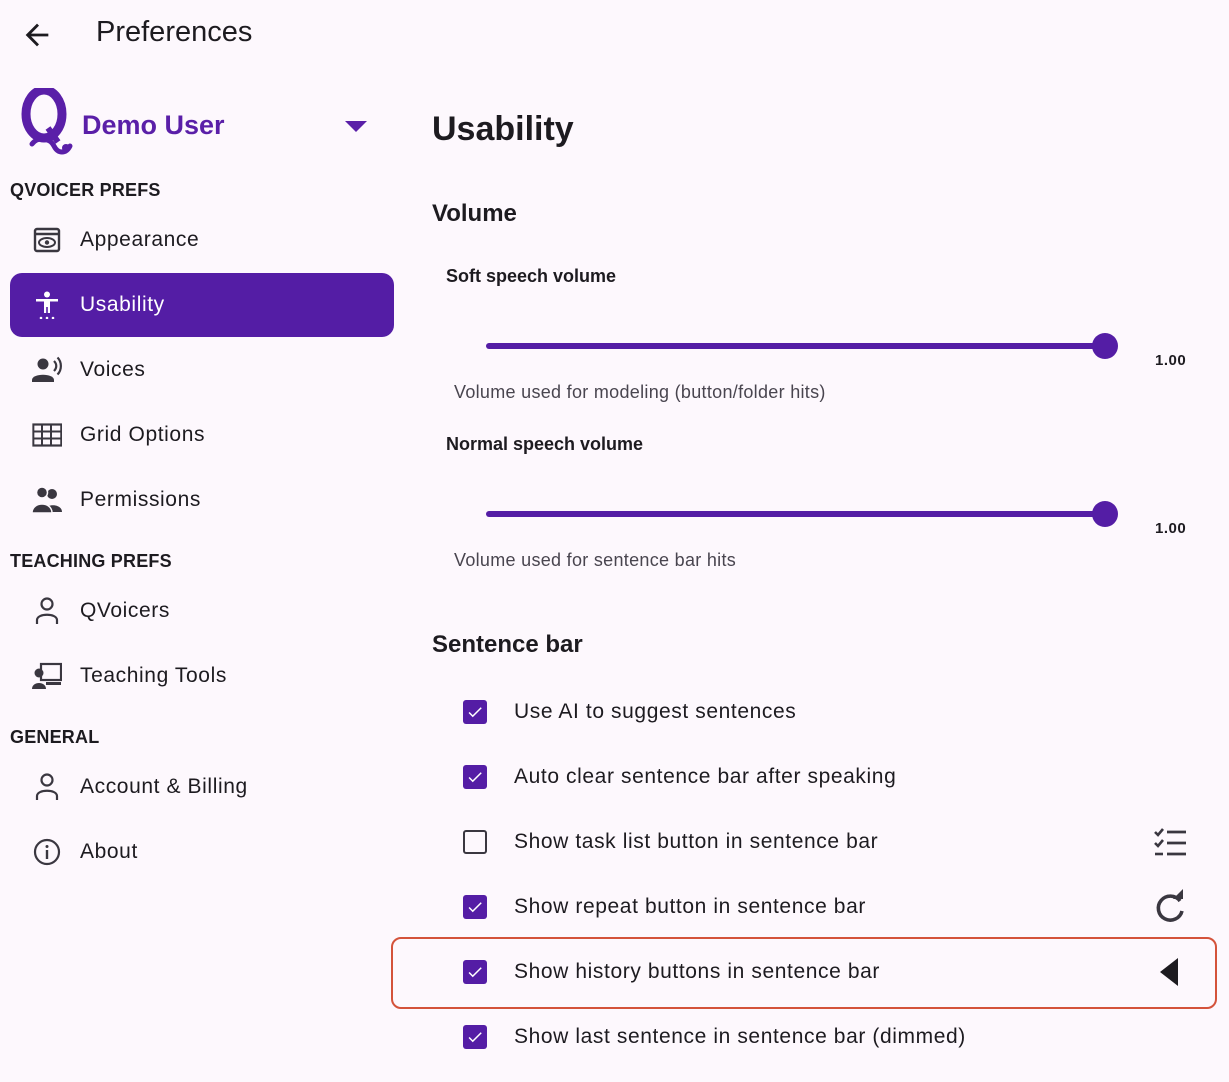  I want to click on sentence-bar-heading: Sentence bar, so click(507, 644).